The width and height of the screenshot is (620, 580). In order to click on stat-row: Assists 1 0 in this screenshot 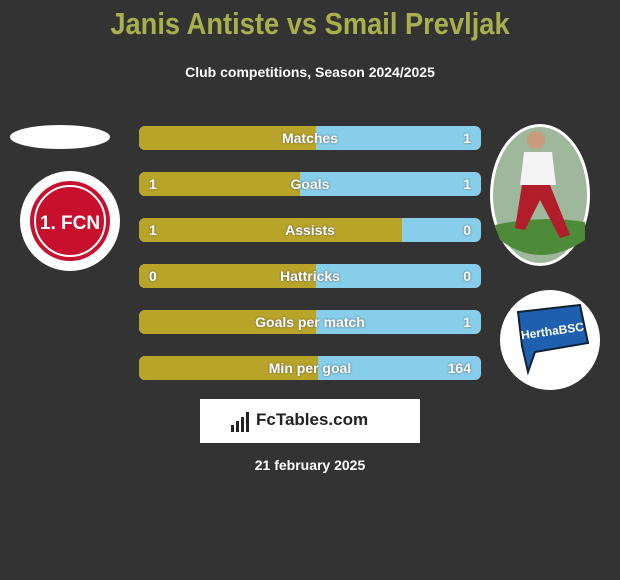, I will do `click(310, 230)`.